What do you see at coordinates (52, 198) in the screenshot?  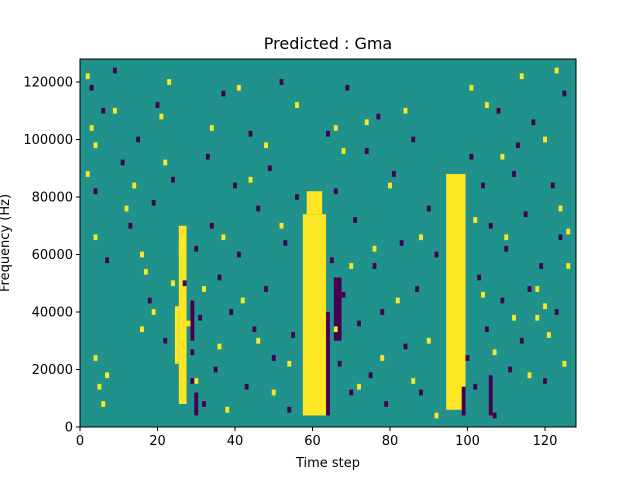 I see `y-tick-label: 80000` at bounding box center [52, 198].